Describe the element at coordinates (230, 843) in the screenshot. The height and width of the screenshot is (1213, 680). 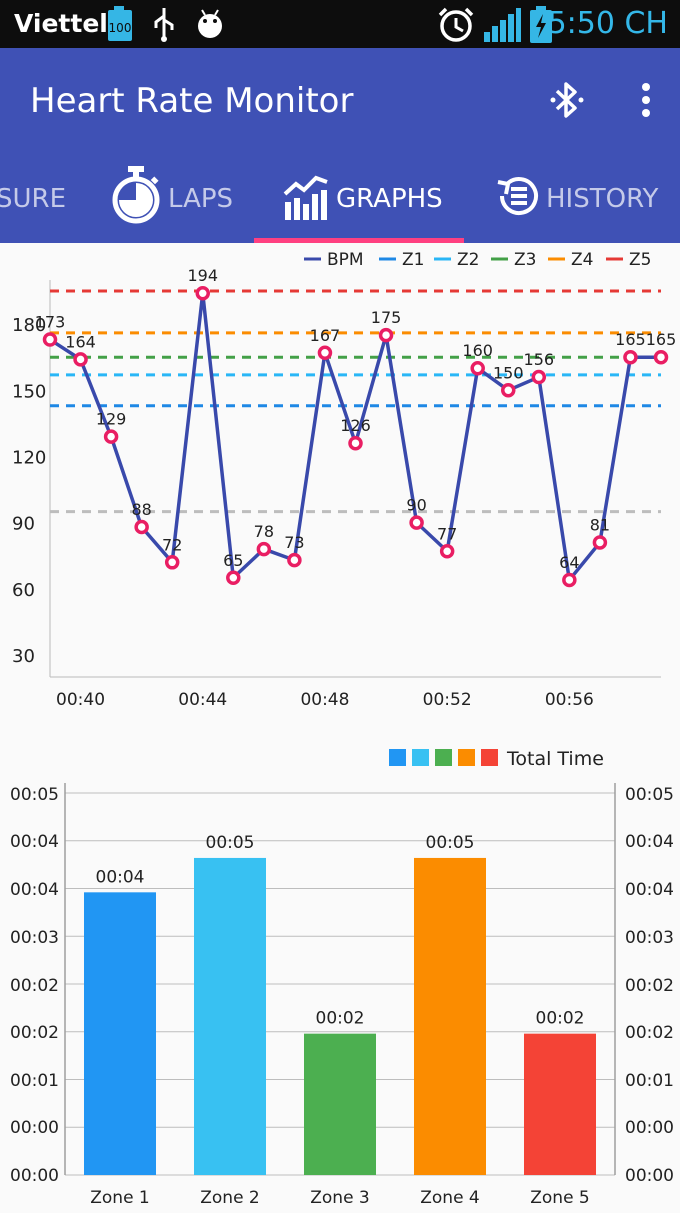
I see `zone-bar-value-label: 00:05` at that location.